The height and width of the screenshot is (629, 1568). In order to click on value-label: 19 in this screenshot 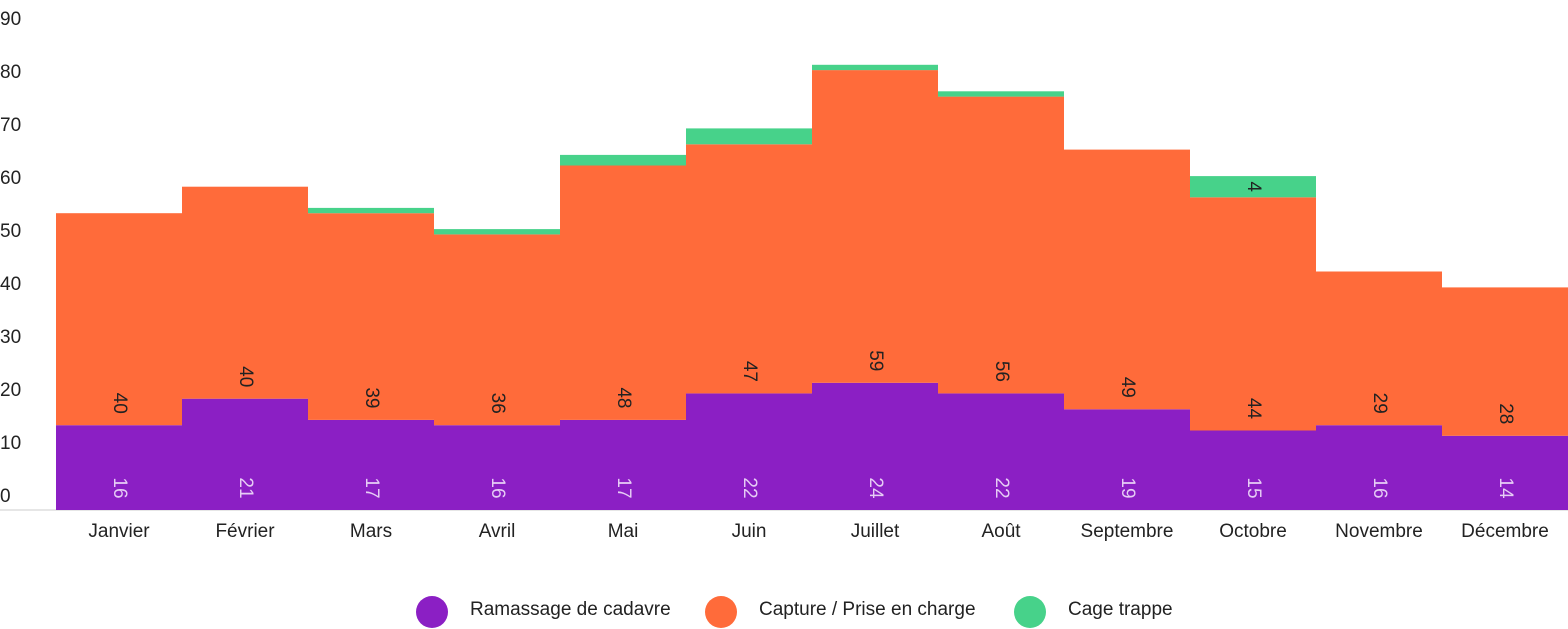, I will do `click(1127, 487)`.